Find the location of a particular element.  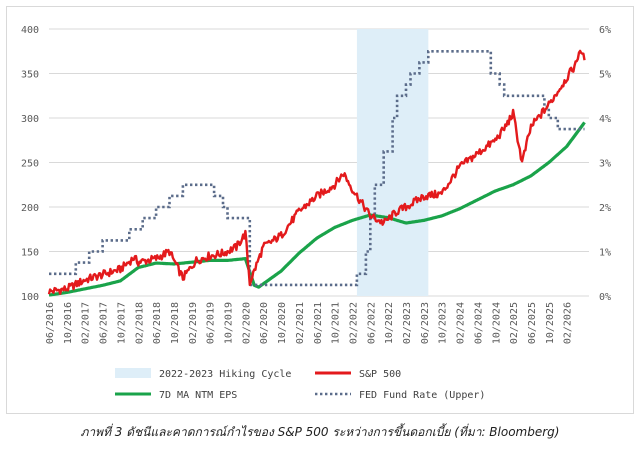

x-tick-label: 06/2017 is located at coordinates (104, 323).